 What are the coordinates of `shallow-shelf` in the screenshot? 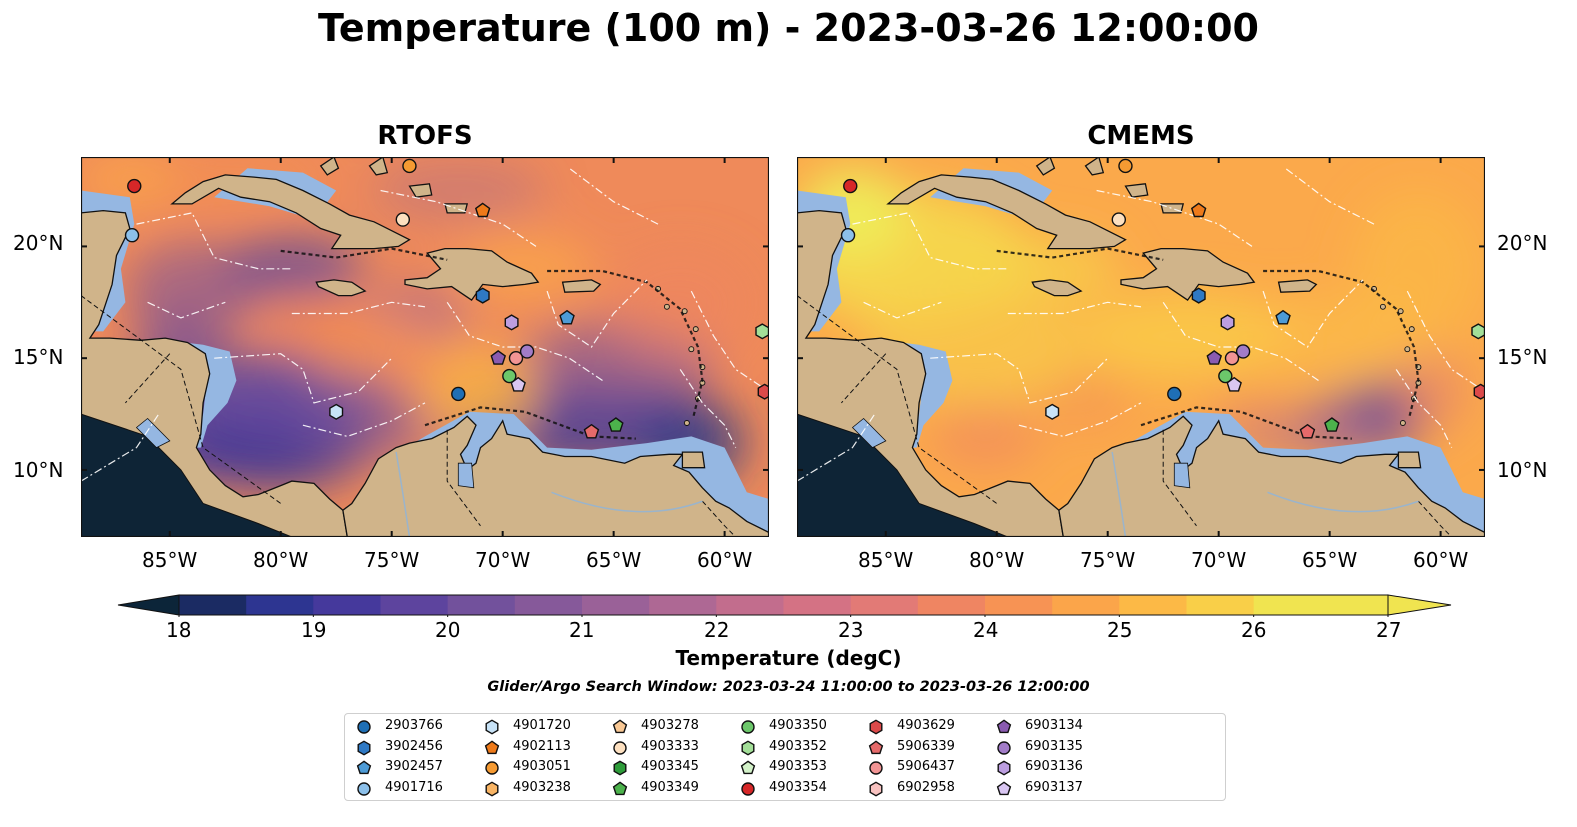 It's located at (908, 393).